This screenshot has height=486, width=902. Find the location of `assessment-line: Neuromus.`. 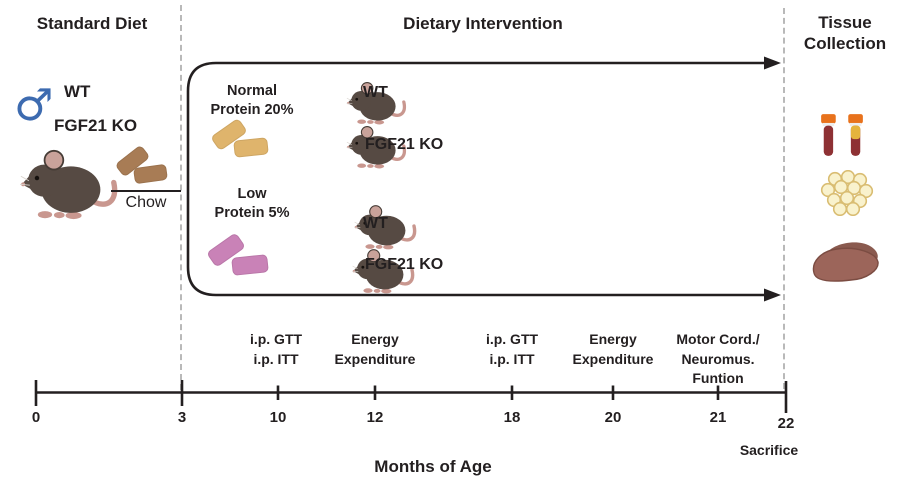

assessment-line: Neuromus. is located at coordinates (718, 358).